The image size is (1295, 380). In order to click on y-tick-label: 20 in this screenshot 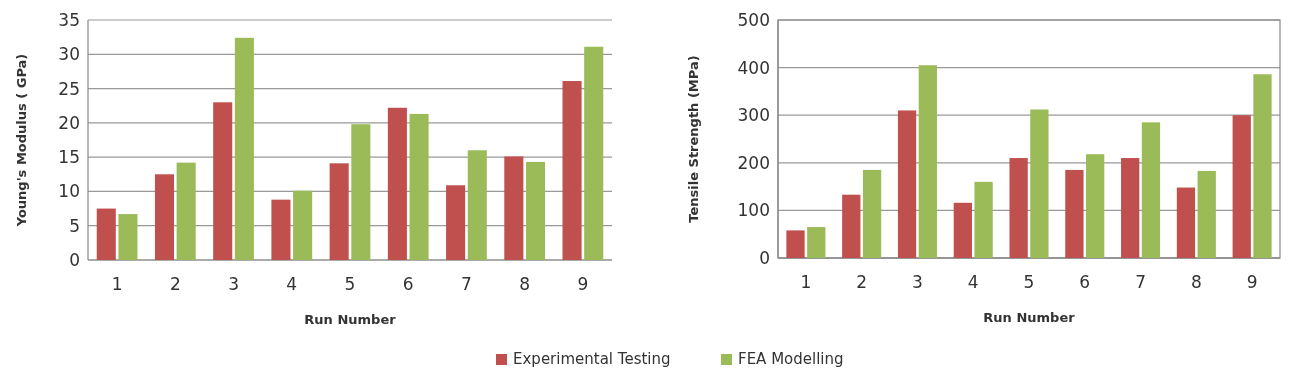, I will do `click(69, 122)`.